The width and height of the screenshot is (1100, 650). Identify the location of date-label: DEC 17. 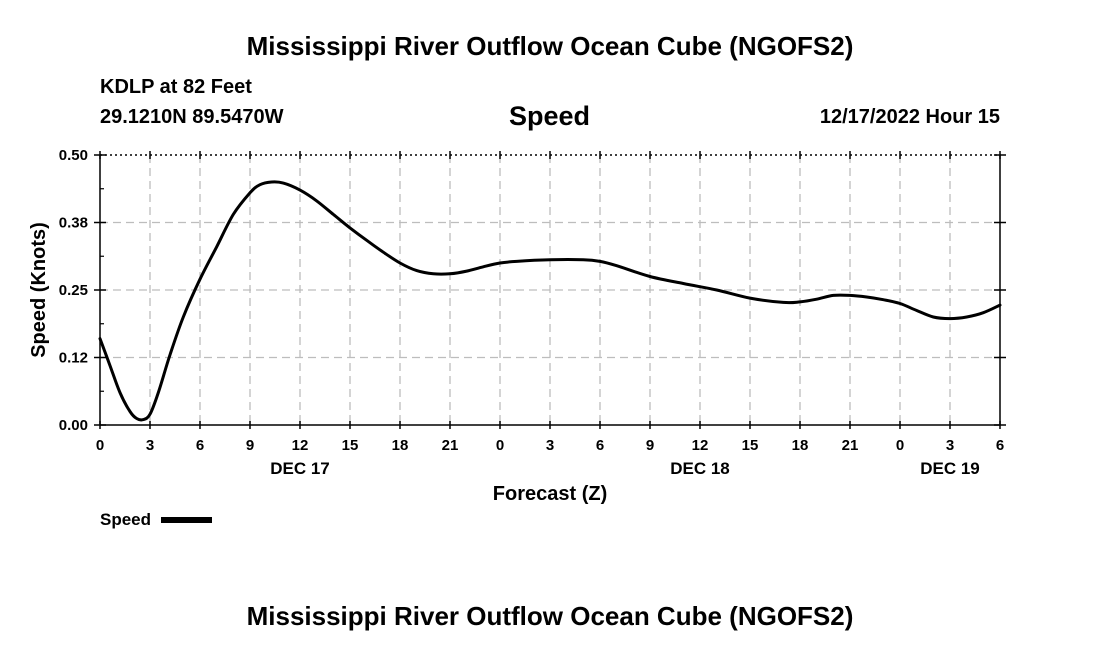
(300, 468).